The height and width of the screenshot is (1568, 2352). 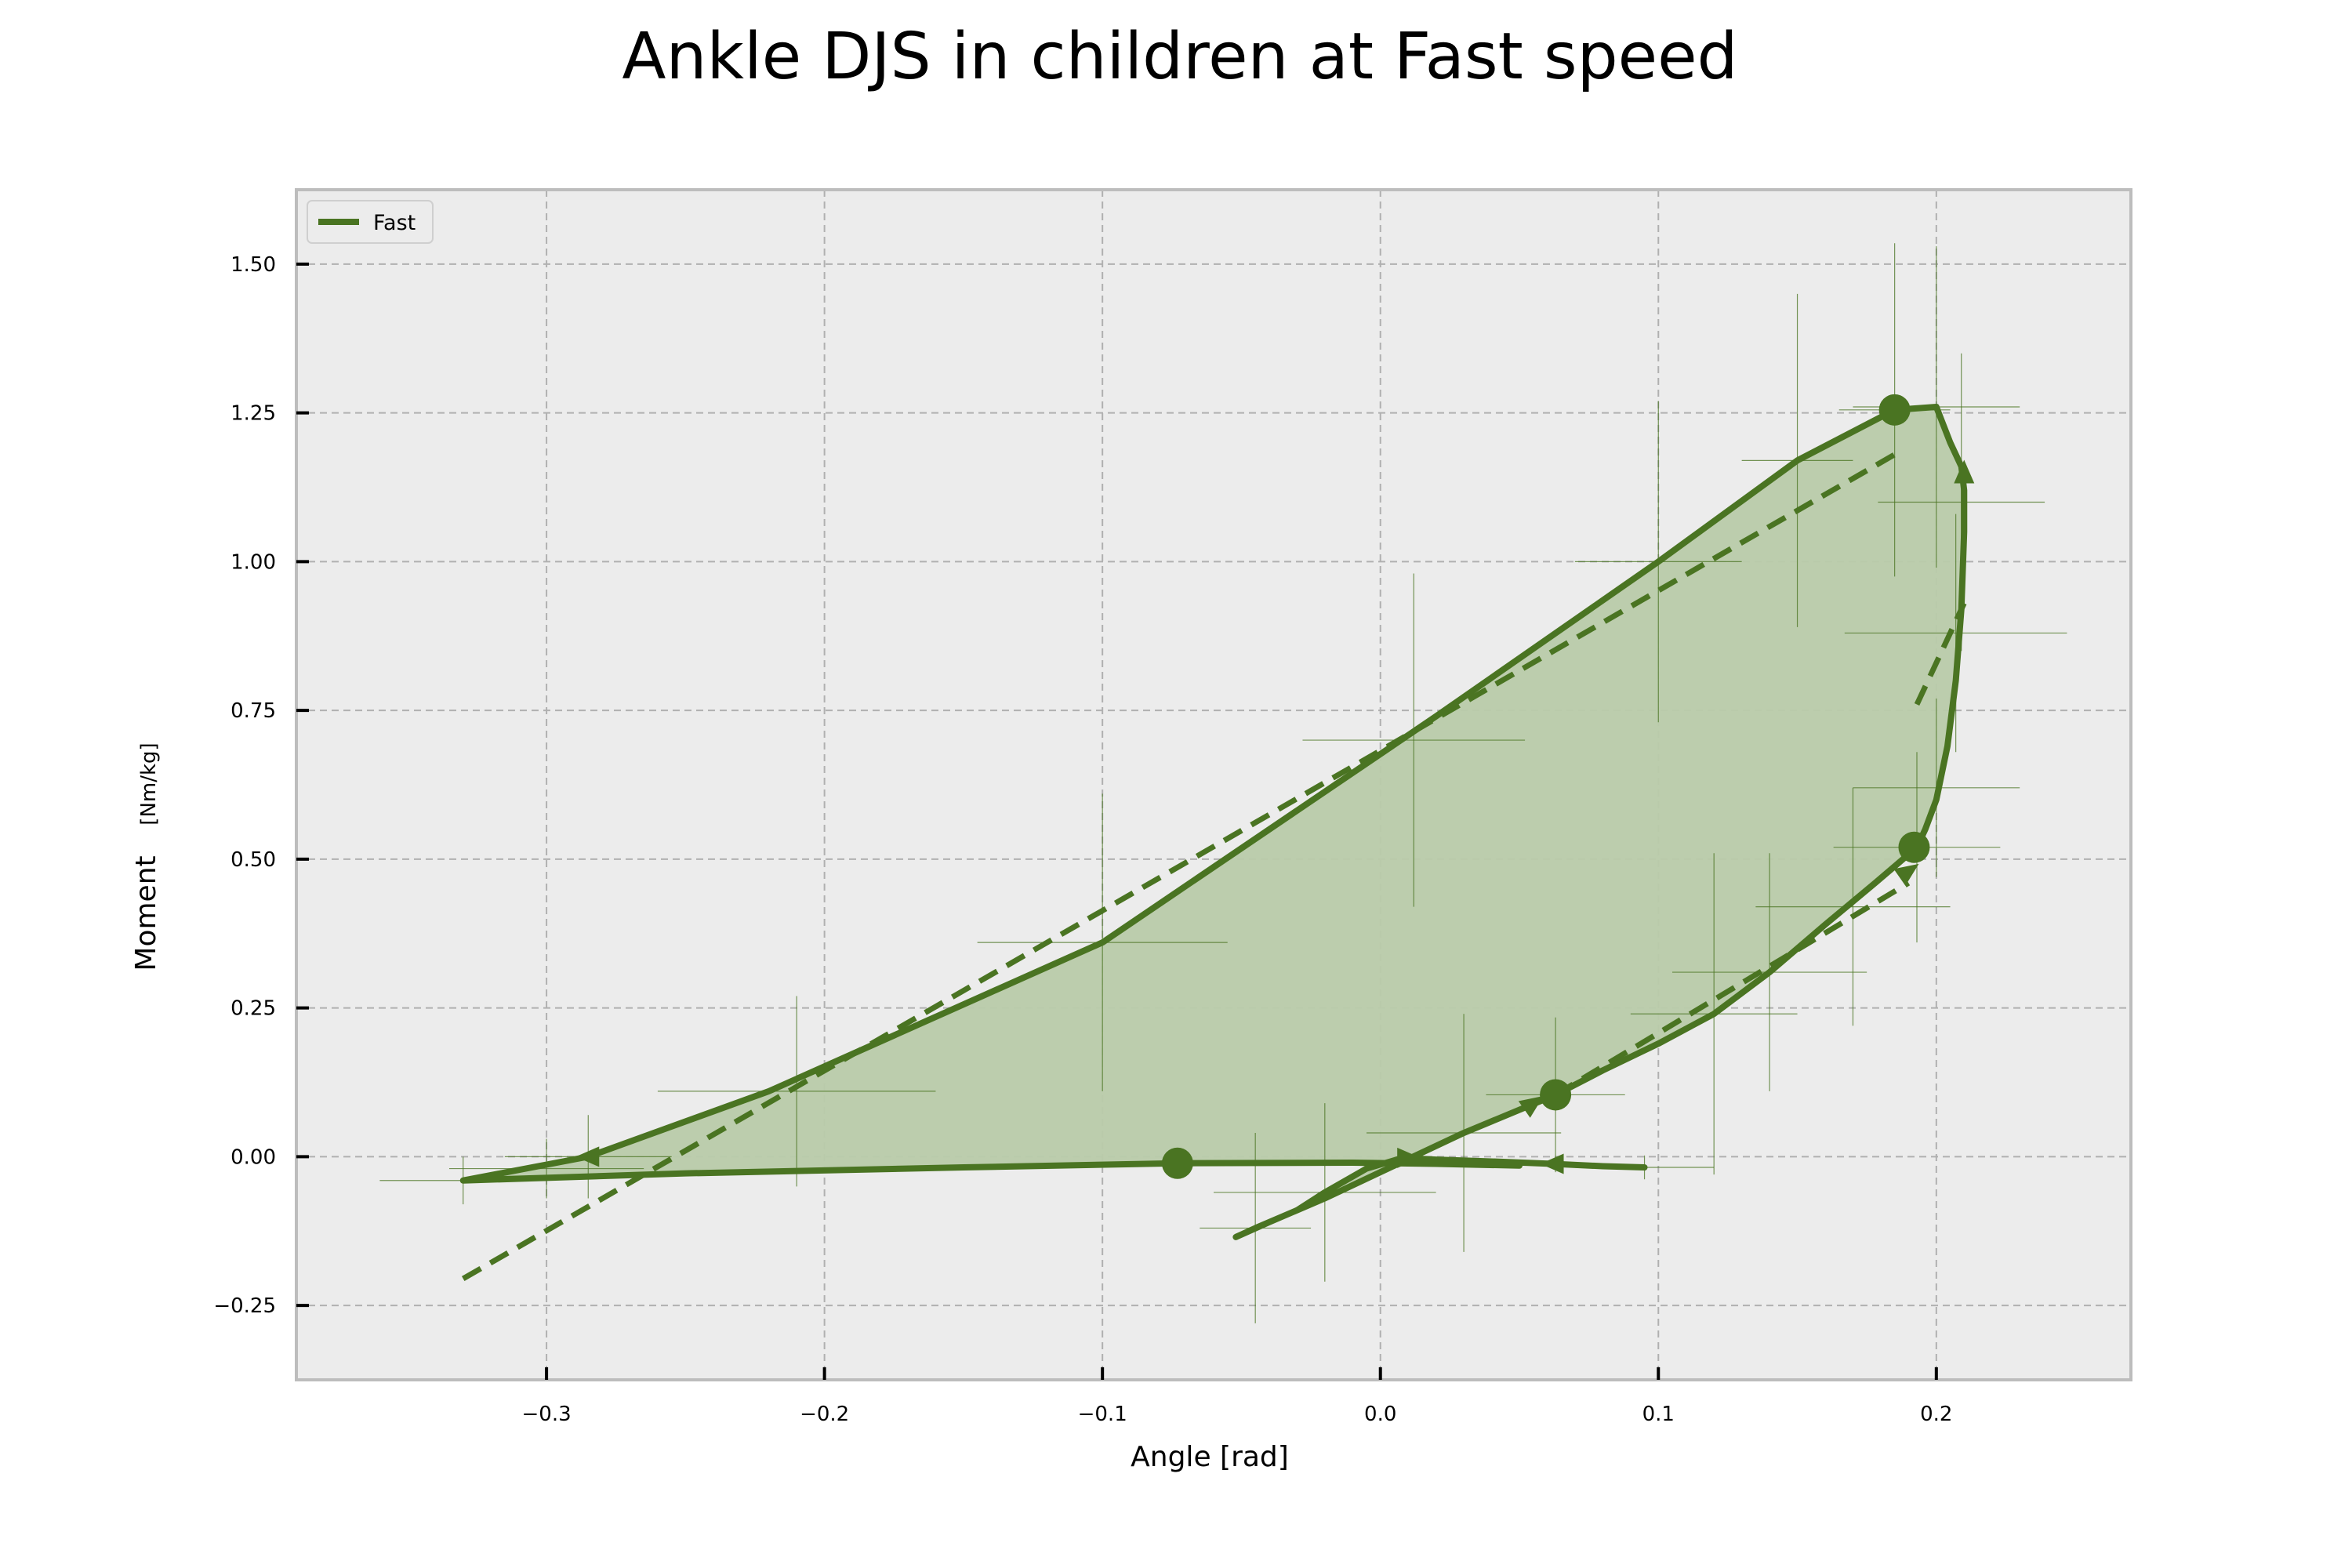 I want to click on y-axis-label-group: Moment [Nm/kg], so click(x=146, y=856).